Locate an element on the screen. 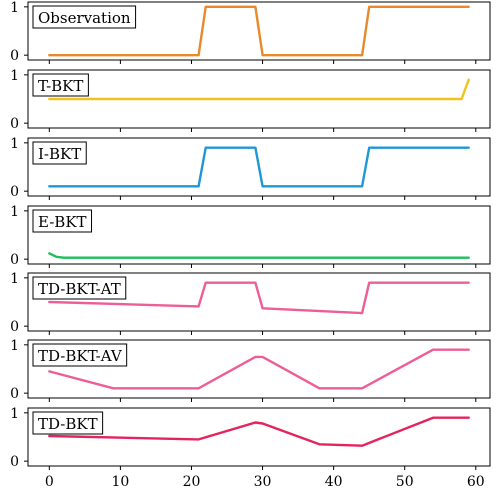 The image size is (499, 494). series-line-td-bkt-av is located at coordinates (259, 369).